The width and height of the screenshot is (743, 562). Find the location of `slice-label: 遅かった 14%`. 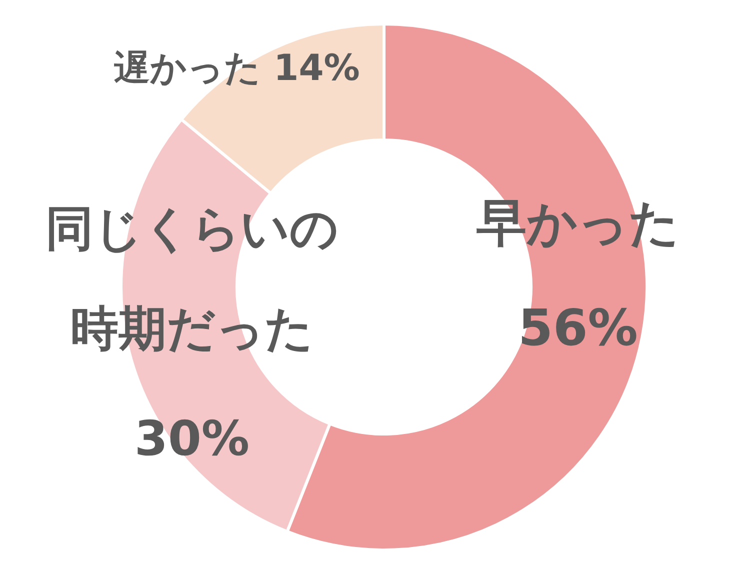

slice-label: 遅かった 14% is located at coordinates (237, 68).